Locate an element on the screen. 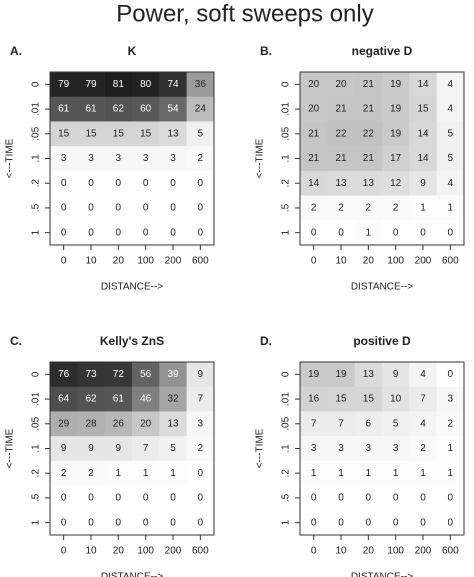  cell-label: 64 is located at coordinates (64, 399).